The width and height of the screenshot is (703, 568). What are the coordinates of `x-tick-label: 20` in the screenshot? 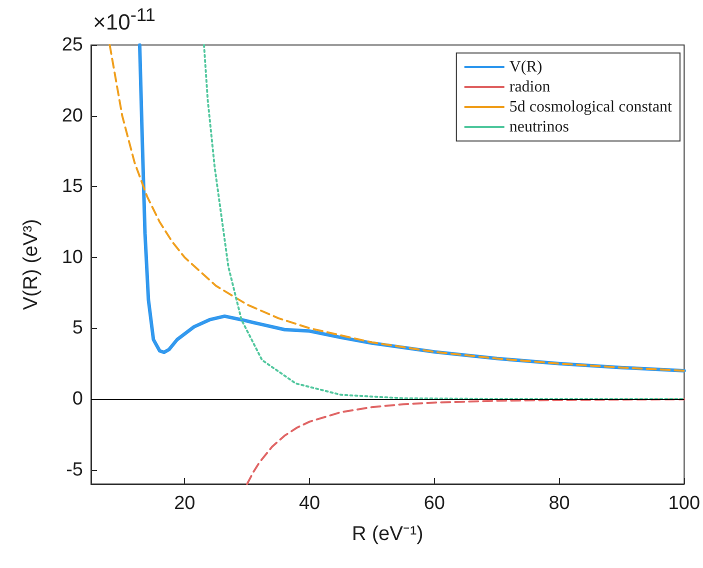 It's located at (185, 503).